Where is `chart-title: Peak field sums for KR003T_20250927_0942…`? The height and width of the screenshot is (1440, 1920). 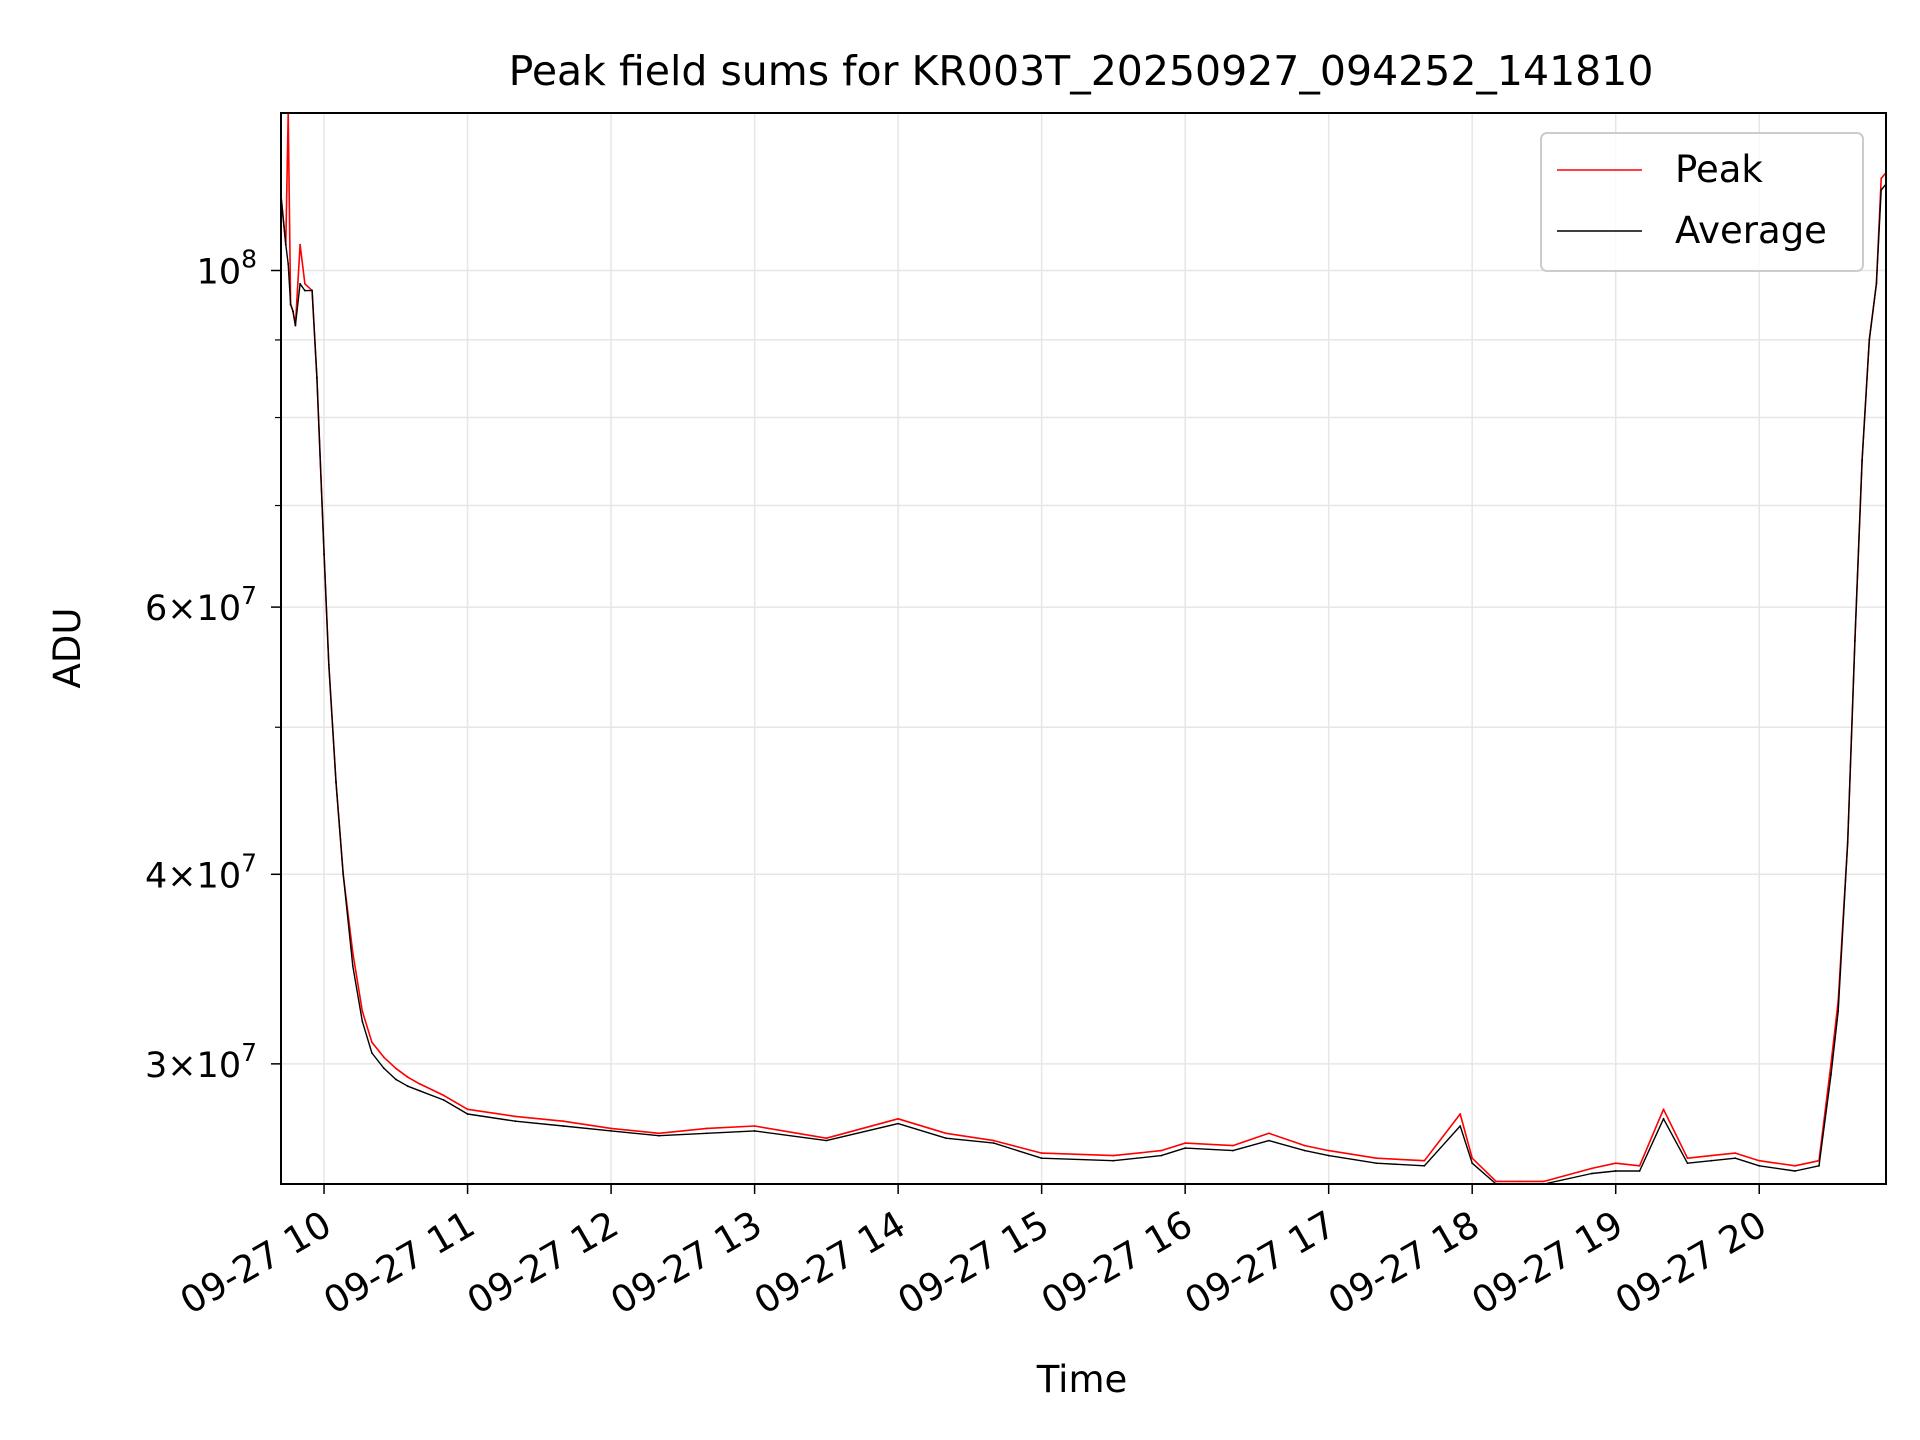
chart-title: Peak field sums for KR003T_20250927_0942… is located at coordinates (1081, 71).